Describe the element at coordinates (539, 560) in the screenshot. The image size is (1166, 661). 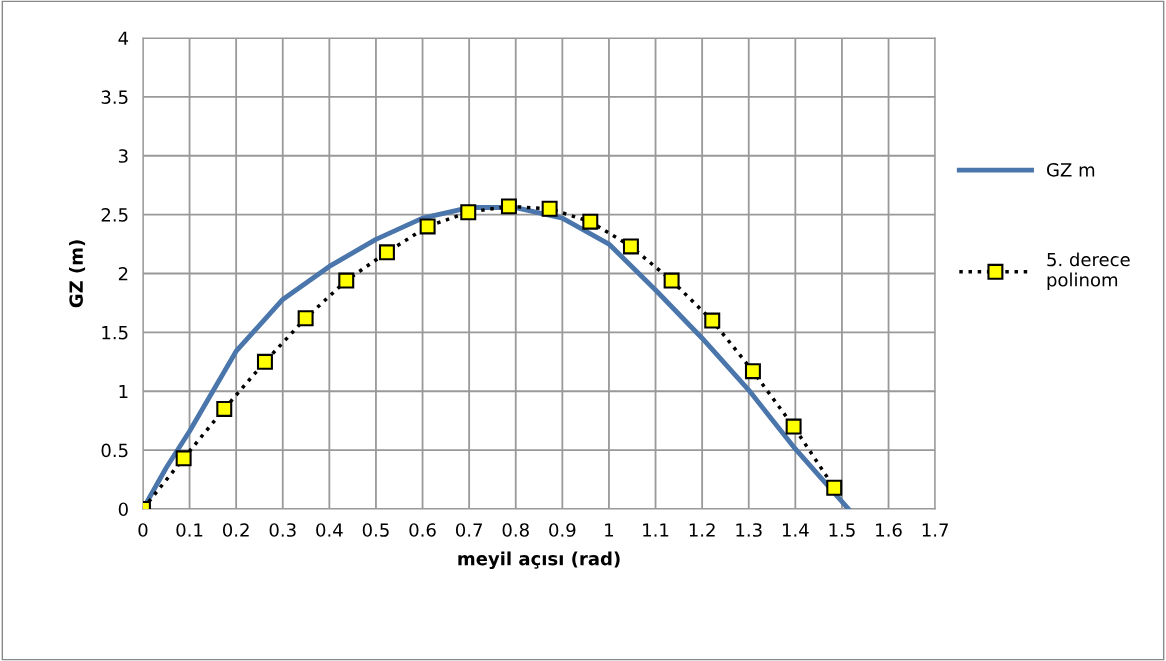
I see `x-axis-title: meyil açısı (rad)` at that location.